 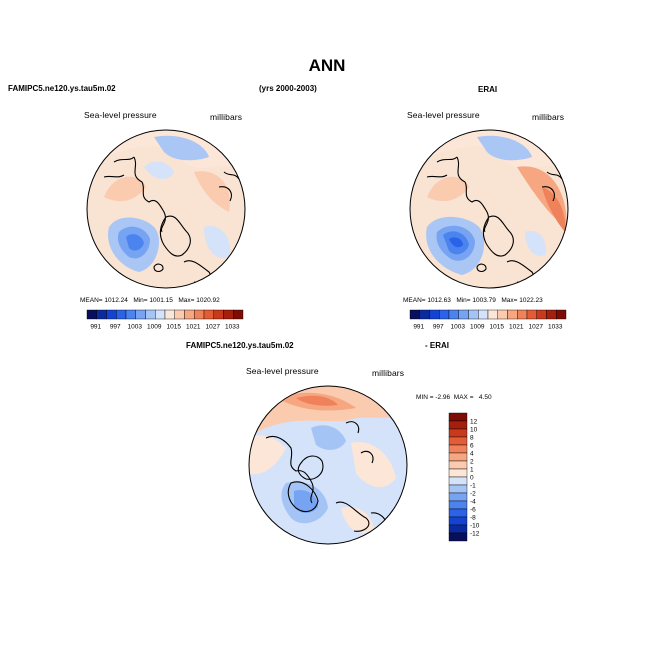 What do you see at coordinates (240, 345) in the screenshot?
I see `diff-case-header: FAMIPC5.ne120.ys.tau5m.02` at bounding box center [240, 345].